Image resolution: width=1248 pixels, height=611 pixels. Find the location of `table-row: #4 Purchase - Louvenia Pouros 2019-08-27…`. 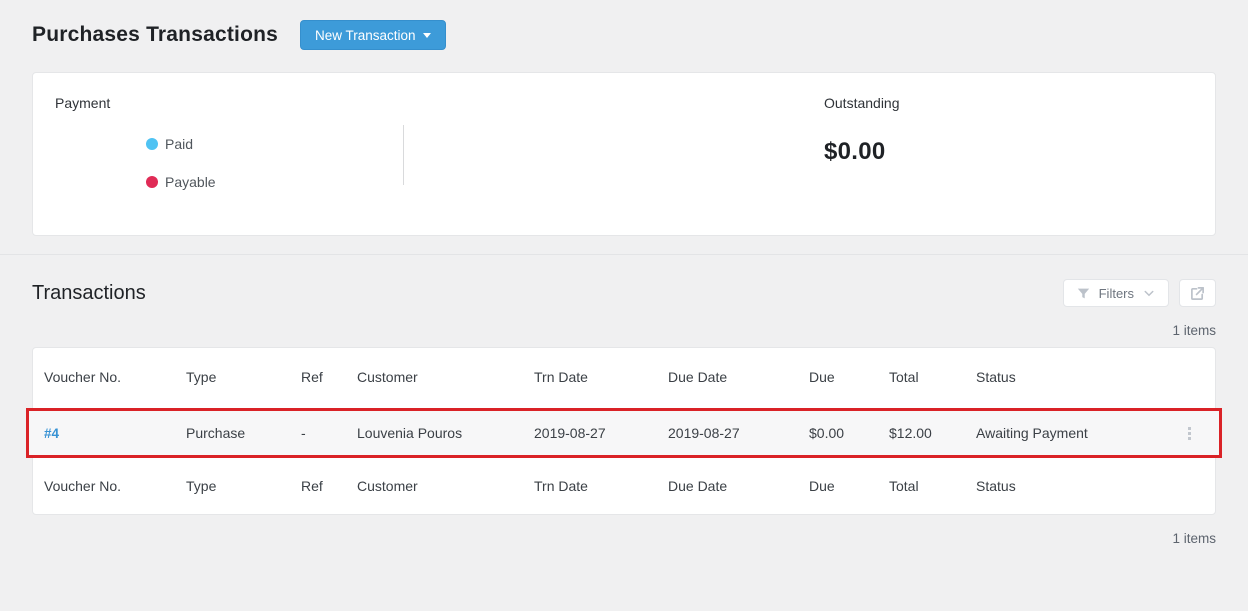

table-row: #4 Purchase - Louvenia Pouros 2019-08-27… is located at coordinates (624, 433).